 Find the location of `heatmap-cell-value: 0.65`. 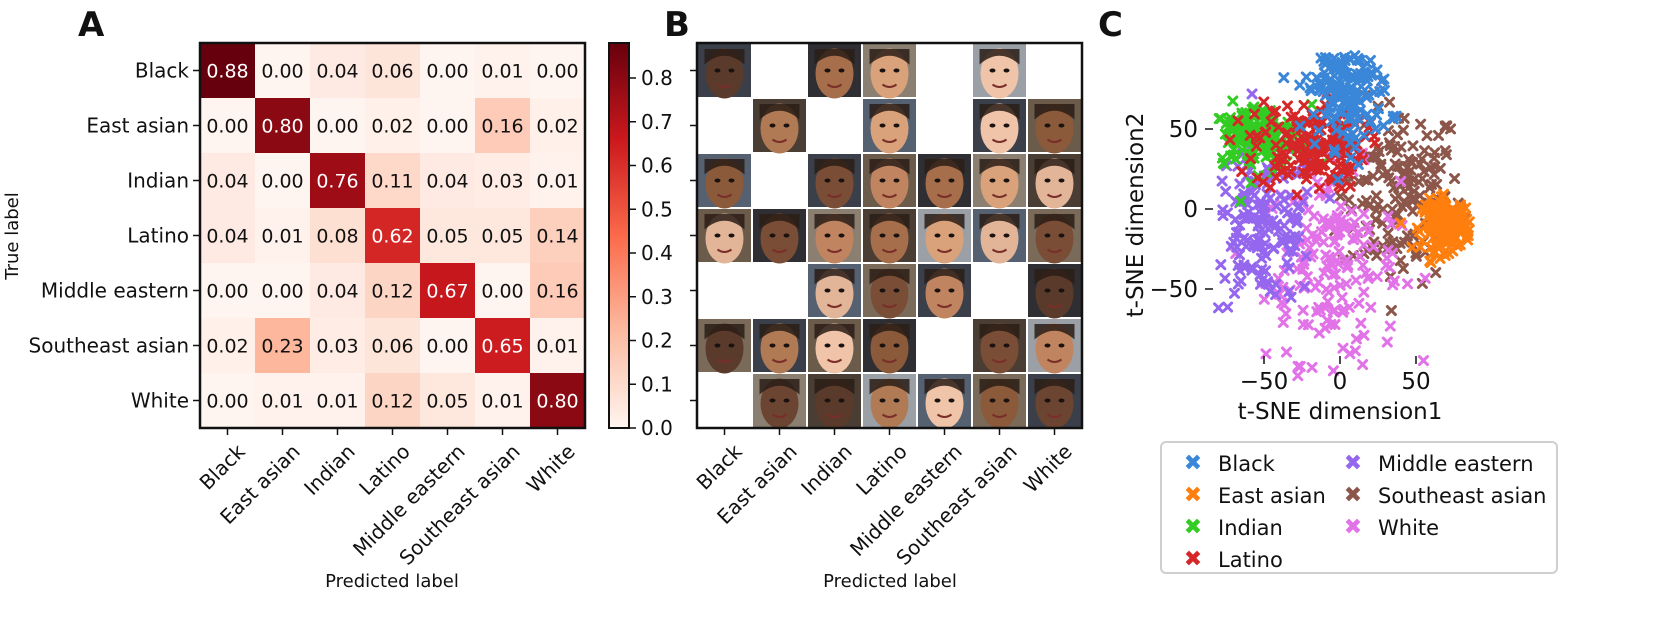

heatmap-cell-value: 0.65 is located at coordinates (502, 347).